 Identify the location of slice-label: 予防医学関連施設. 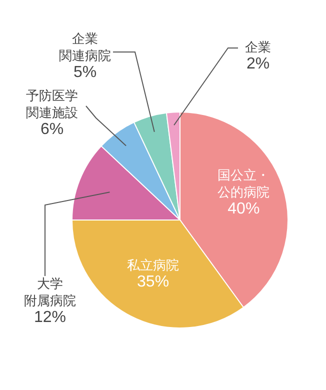
(52, 104).